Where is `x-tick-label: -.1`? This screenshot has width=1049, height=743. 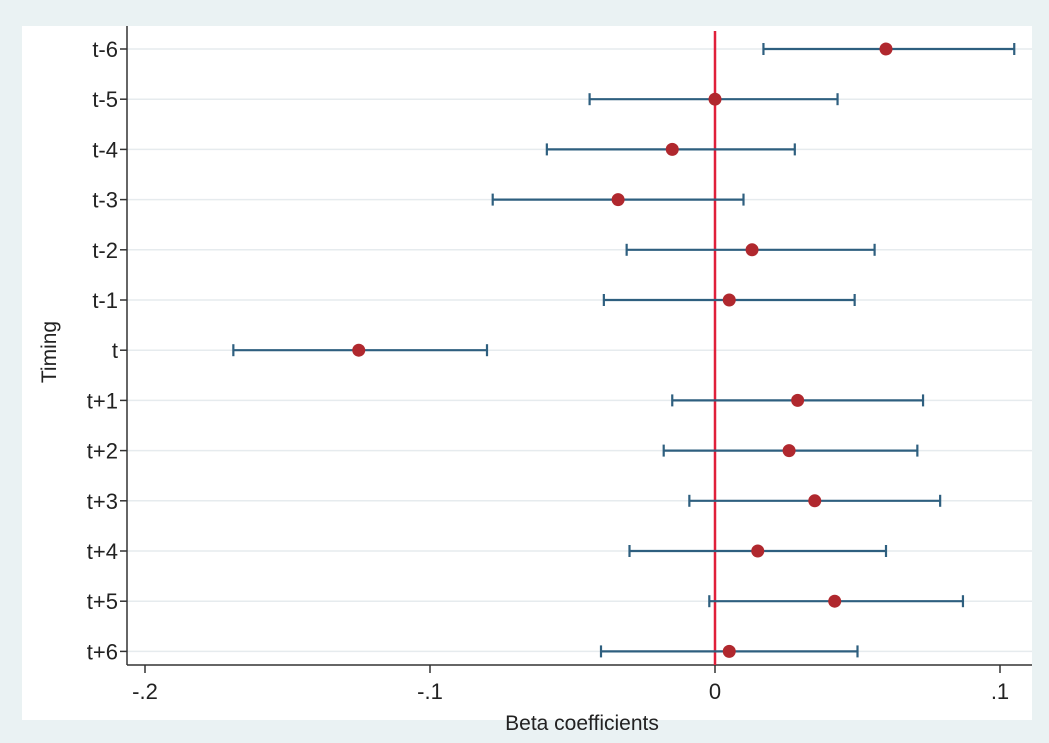
x-tick-label: -.1 is located at coordinates (430, 691).